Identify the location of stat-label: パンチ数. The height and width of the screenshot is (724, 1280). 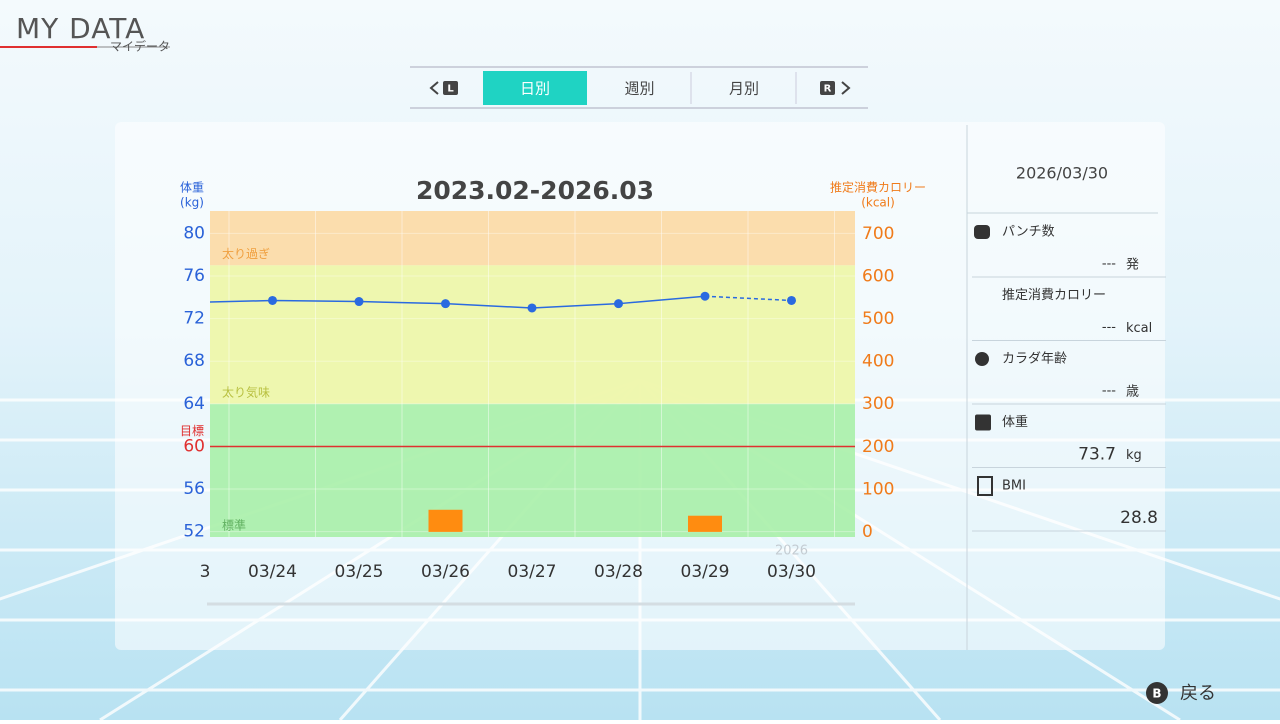
(1028, 232).